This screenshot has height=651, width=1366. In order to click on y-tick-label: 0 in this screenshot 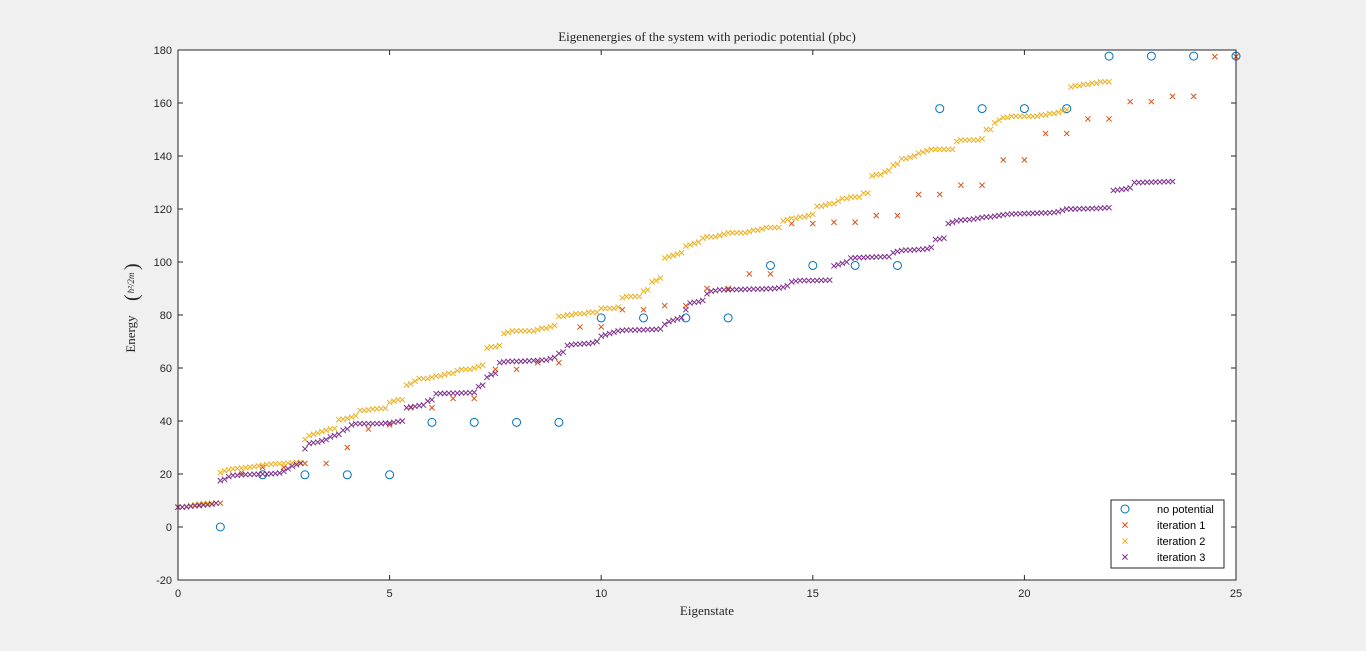, I will do `click(169, 528)`.